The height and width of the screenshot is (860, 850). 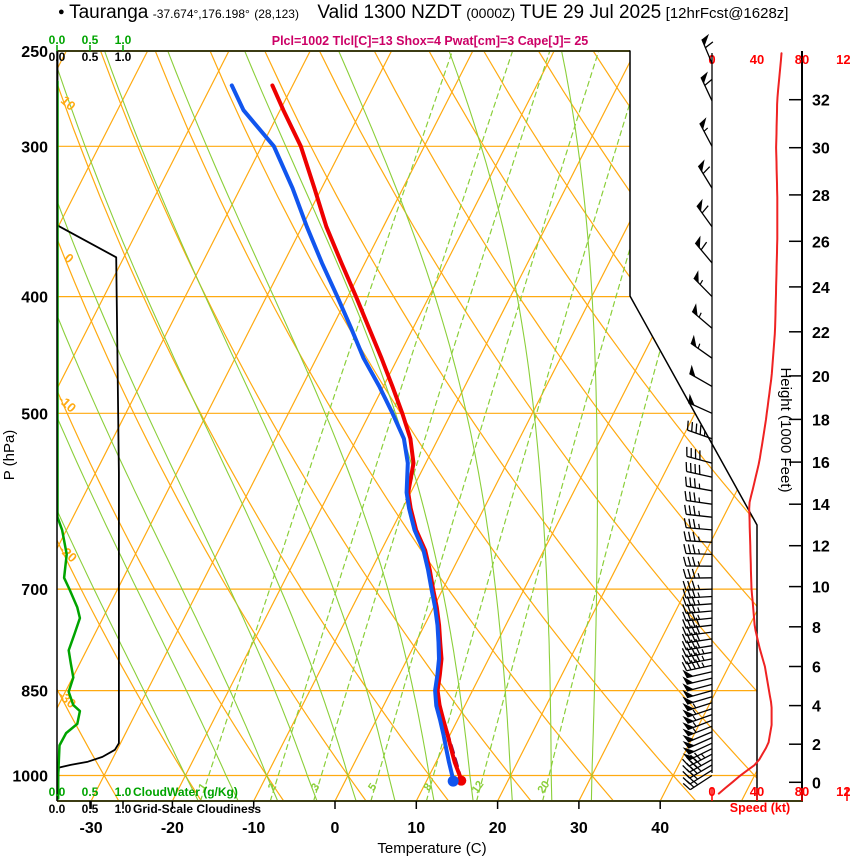 I want to click on svg-text: 14, so click(x=821, y=505).